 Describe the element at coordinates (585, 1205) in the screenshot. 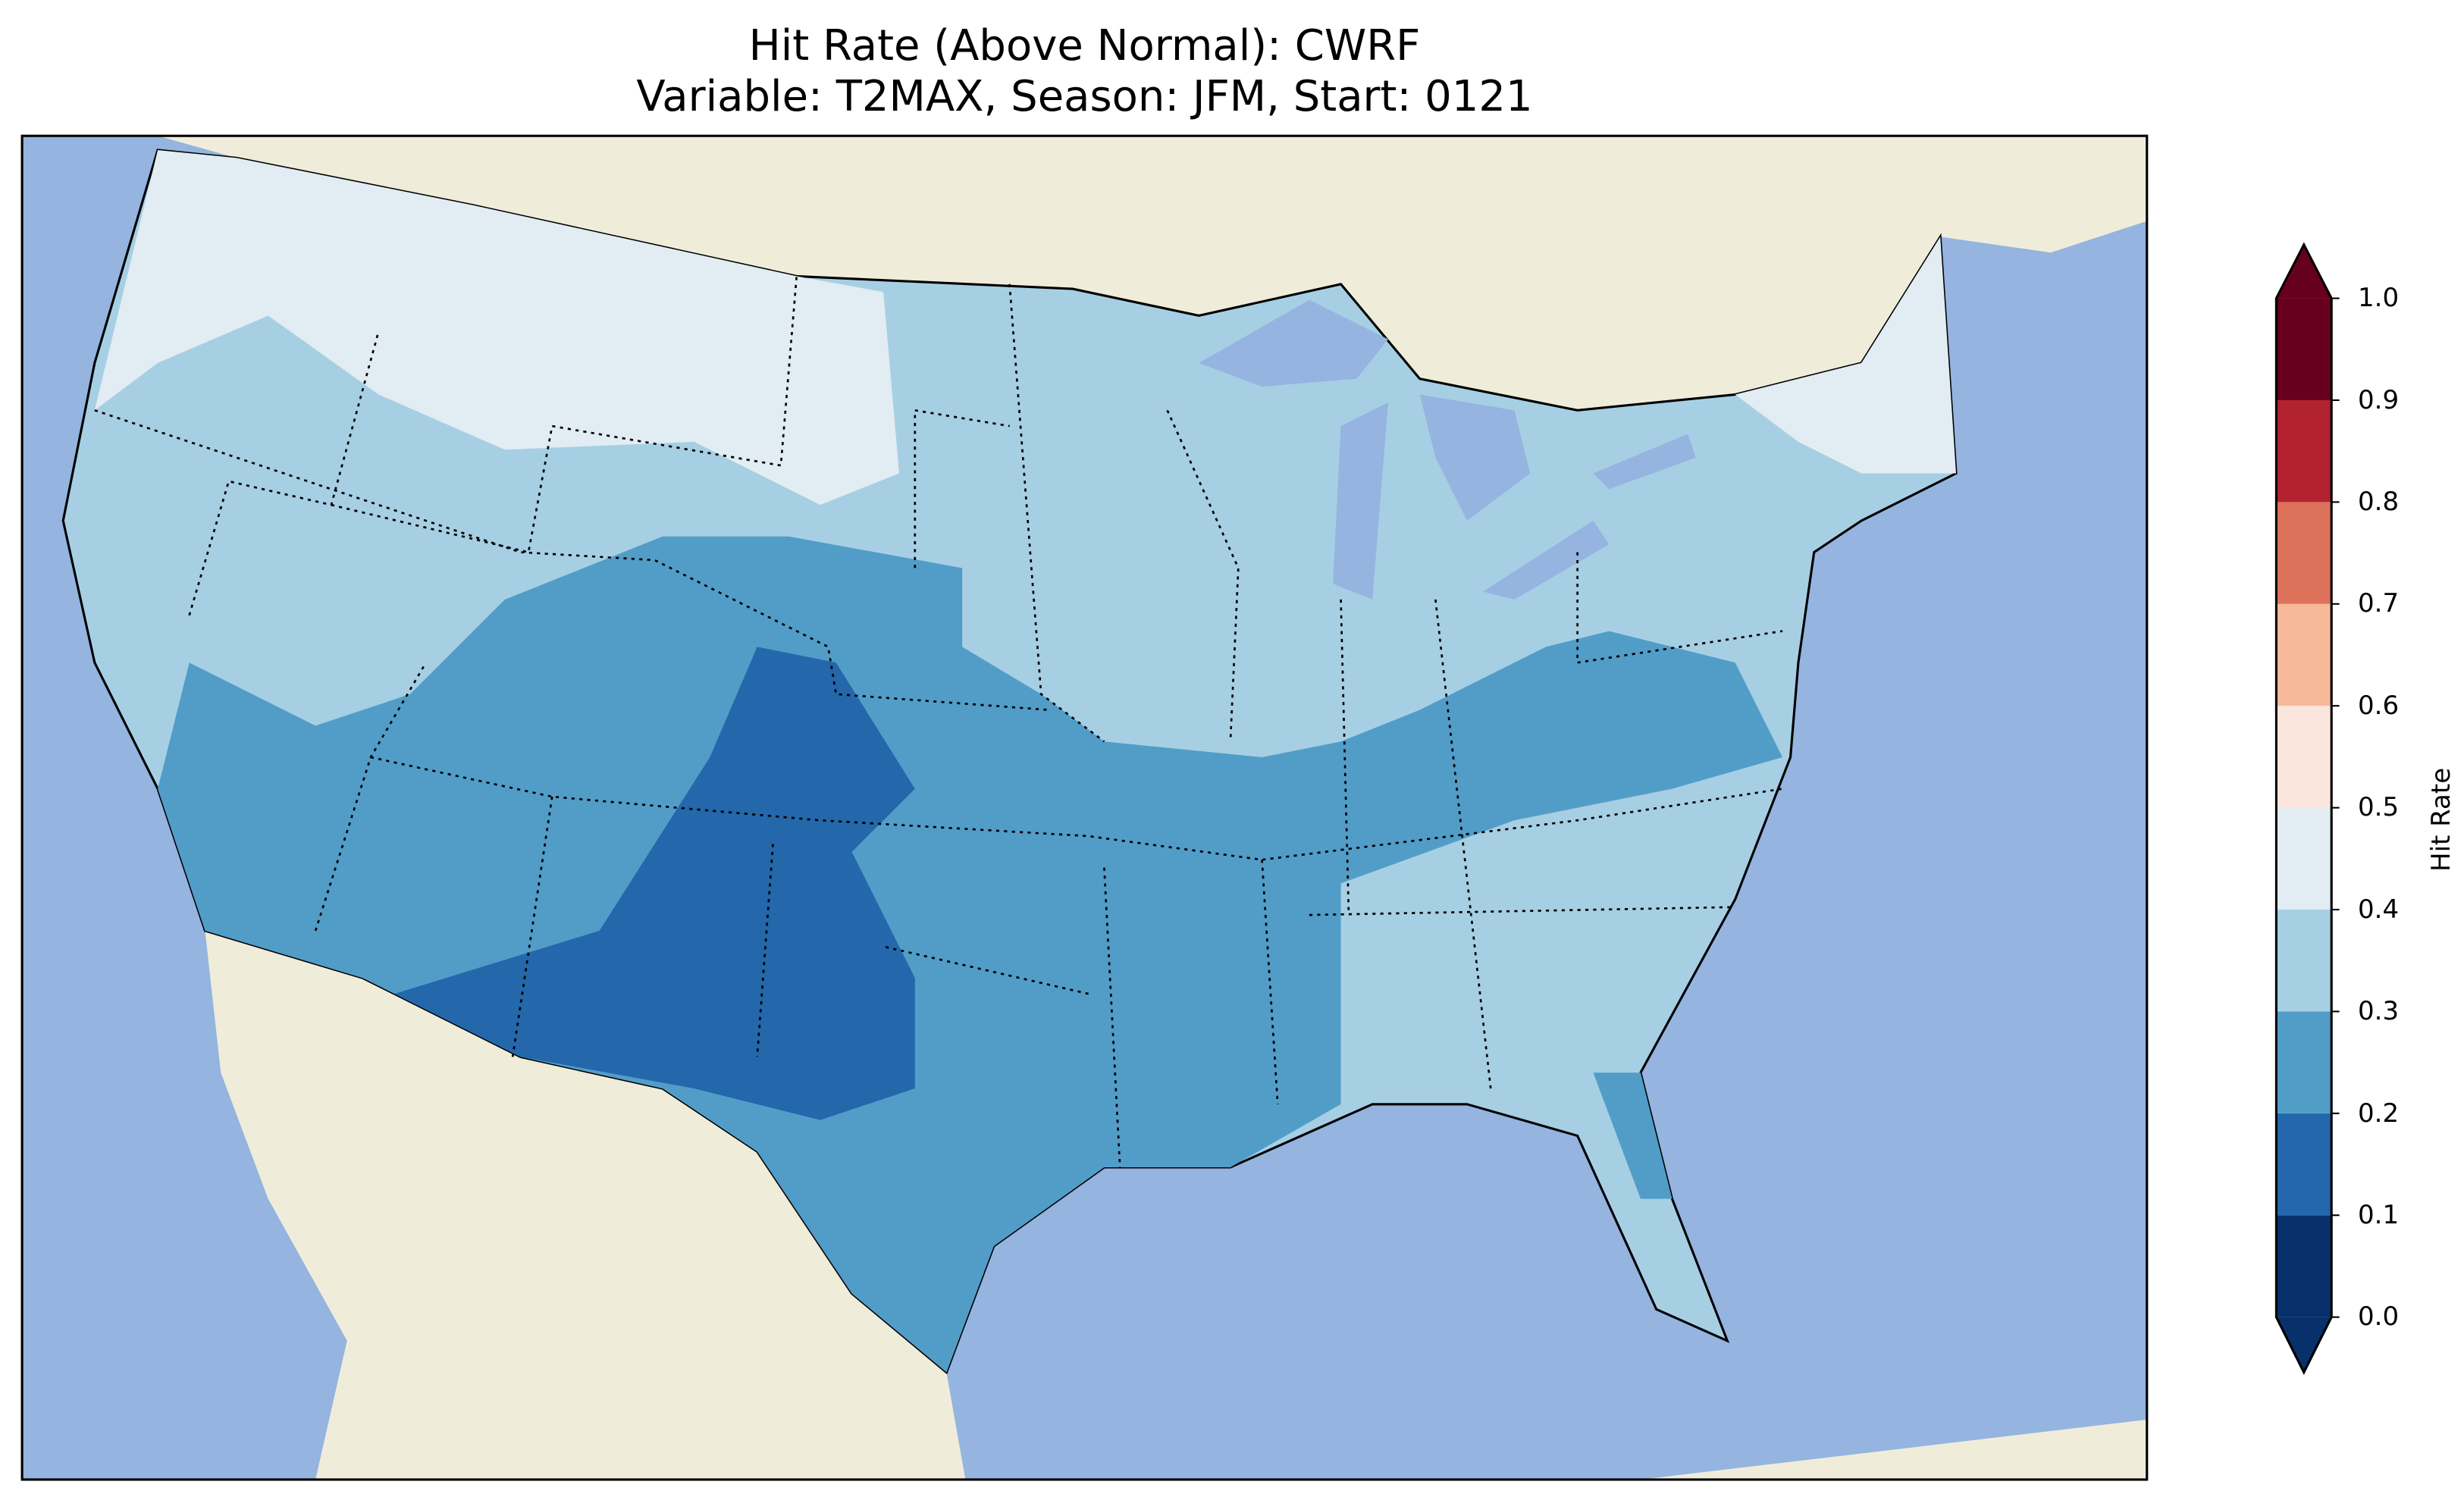

I see `mexico-land` at that location.